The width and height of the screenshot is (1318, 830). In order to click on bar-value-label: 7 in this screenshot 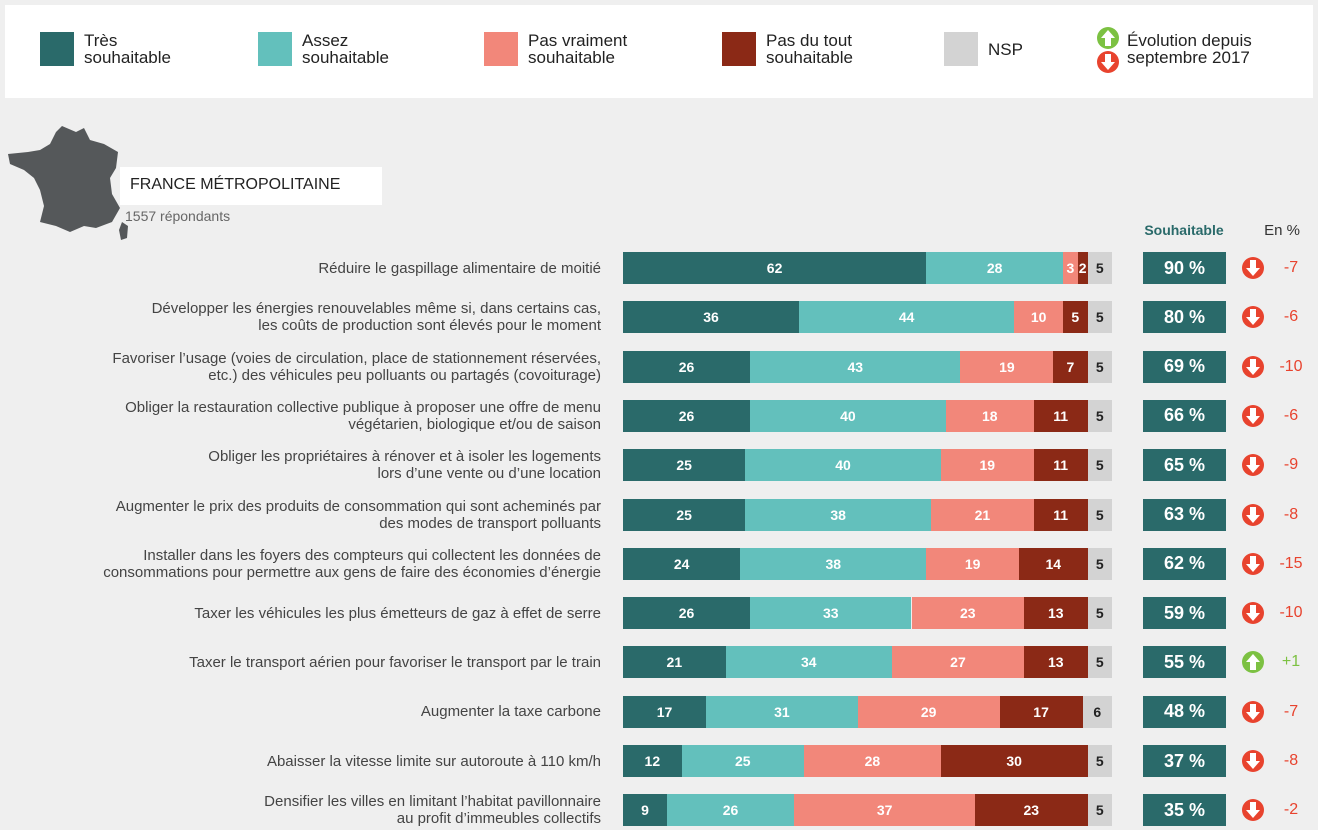, I will do `click(1070, 366)`.